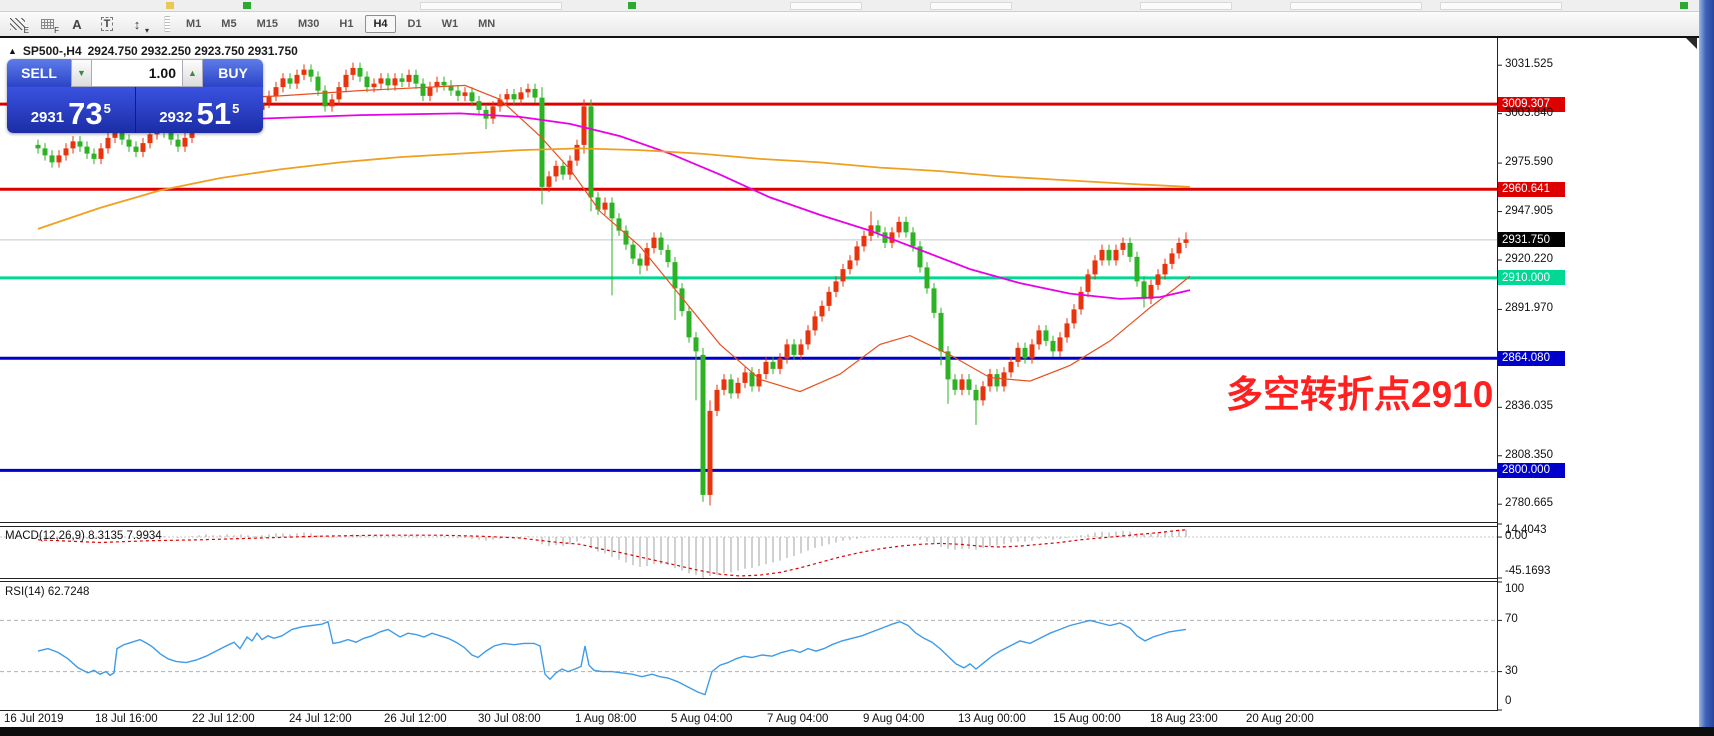 The height and width of the screenshot is (736, 1714). I want to click on grid-icon: F, so click(47, 24).